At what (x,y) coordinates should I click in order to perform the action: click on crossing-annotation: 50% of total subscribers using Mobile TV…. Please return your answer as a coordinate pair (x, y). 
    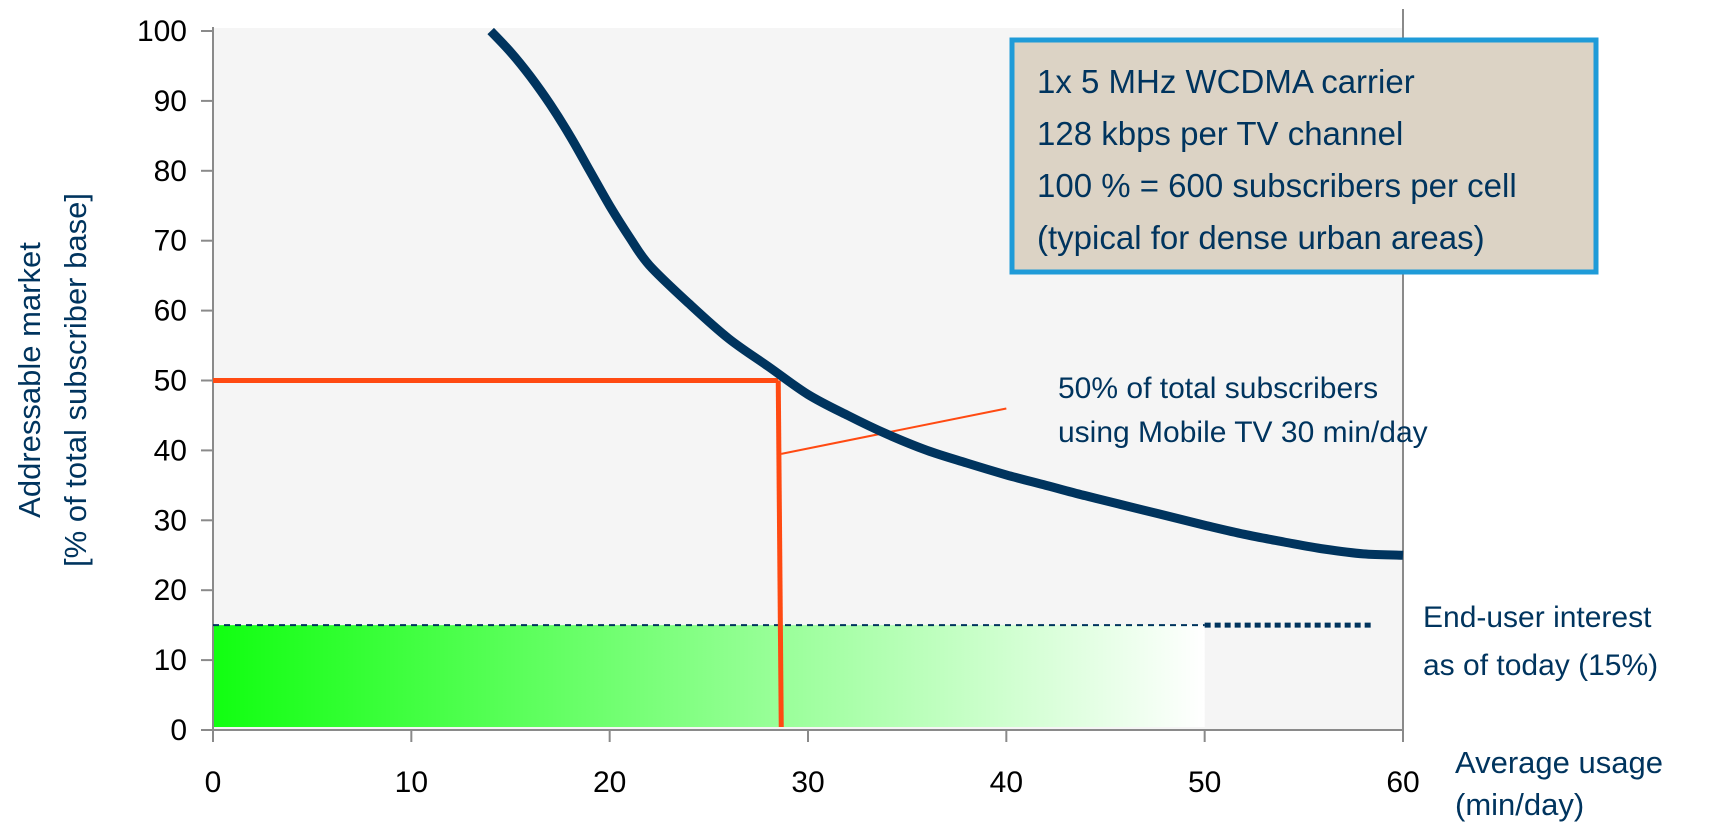
    Looking at the image, I should click on (1243, 410).